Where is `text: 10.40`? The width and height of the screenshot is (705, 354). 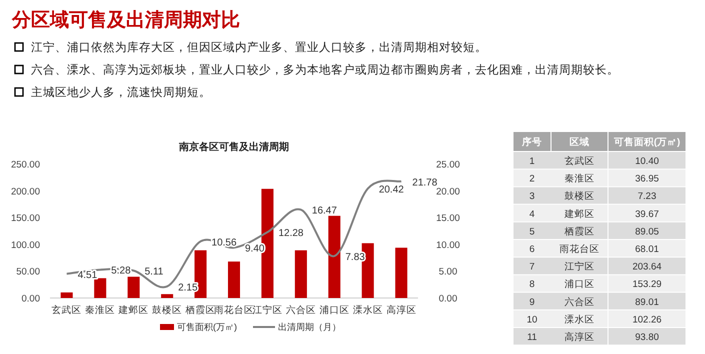 text: 10.40 is located at coordinates (647, 161).